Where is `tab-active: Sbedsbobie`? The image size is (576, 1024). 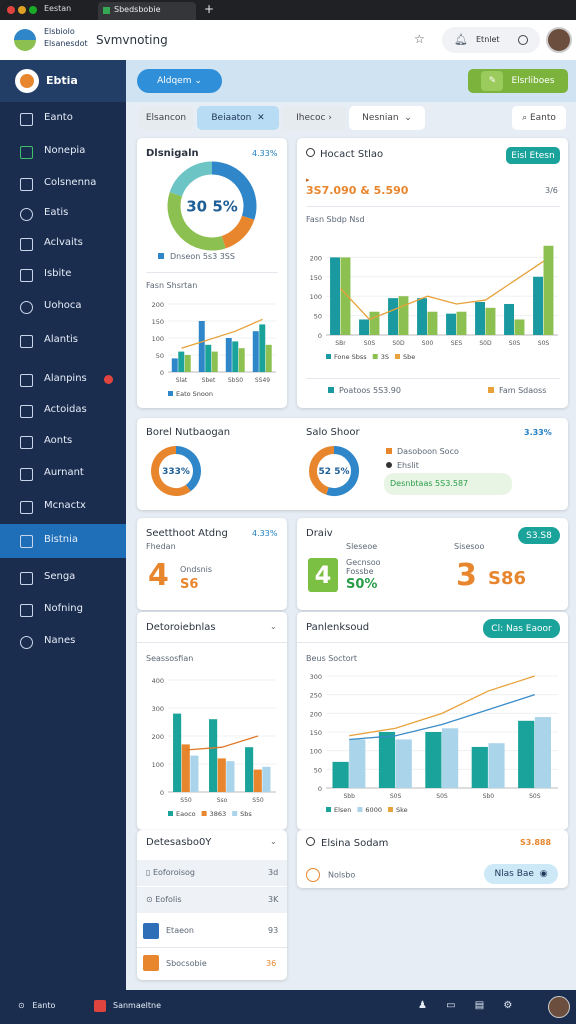
tab-active: Sbedsbobie is located at coordinates (147, 11).